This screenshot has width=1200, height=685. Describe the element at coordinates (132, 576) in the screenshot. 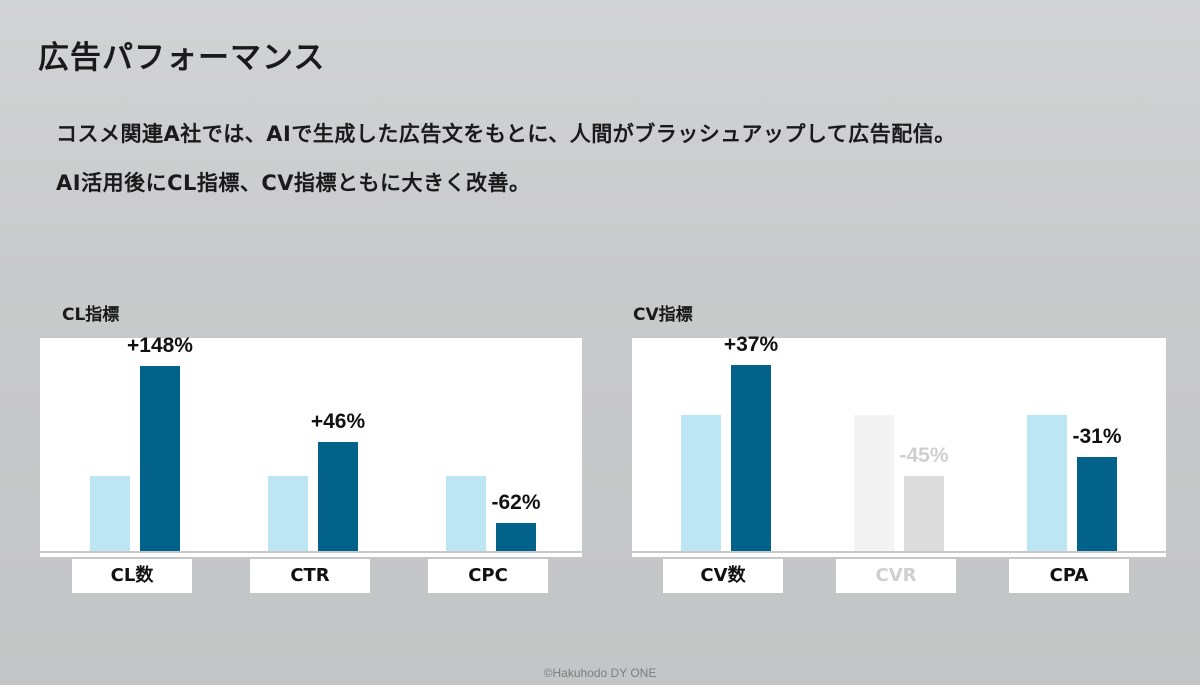

I see `category-label-0-0: CL数` at that location.